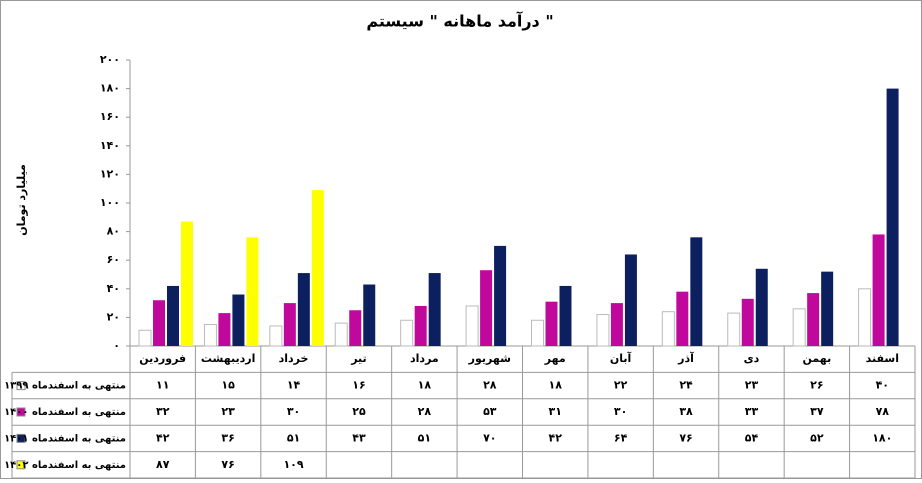 The image size is (922, 483). Describe the element at coordinates (228, 358) in the screenshot. I see `x-tick-label: اردیبهشت` at that location.